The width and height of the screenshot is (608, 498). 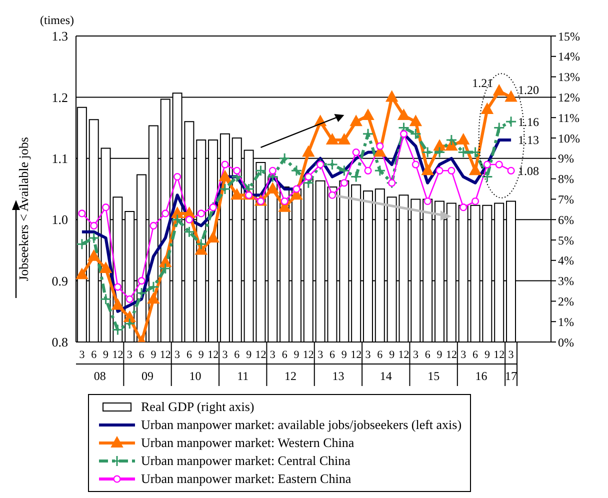 I want to click on y2-tick-label: 10%, so click(x=569, y=138).